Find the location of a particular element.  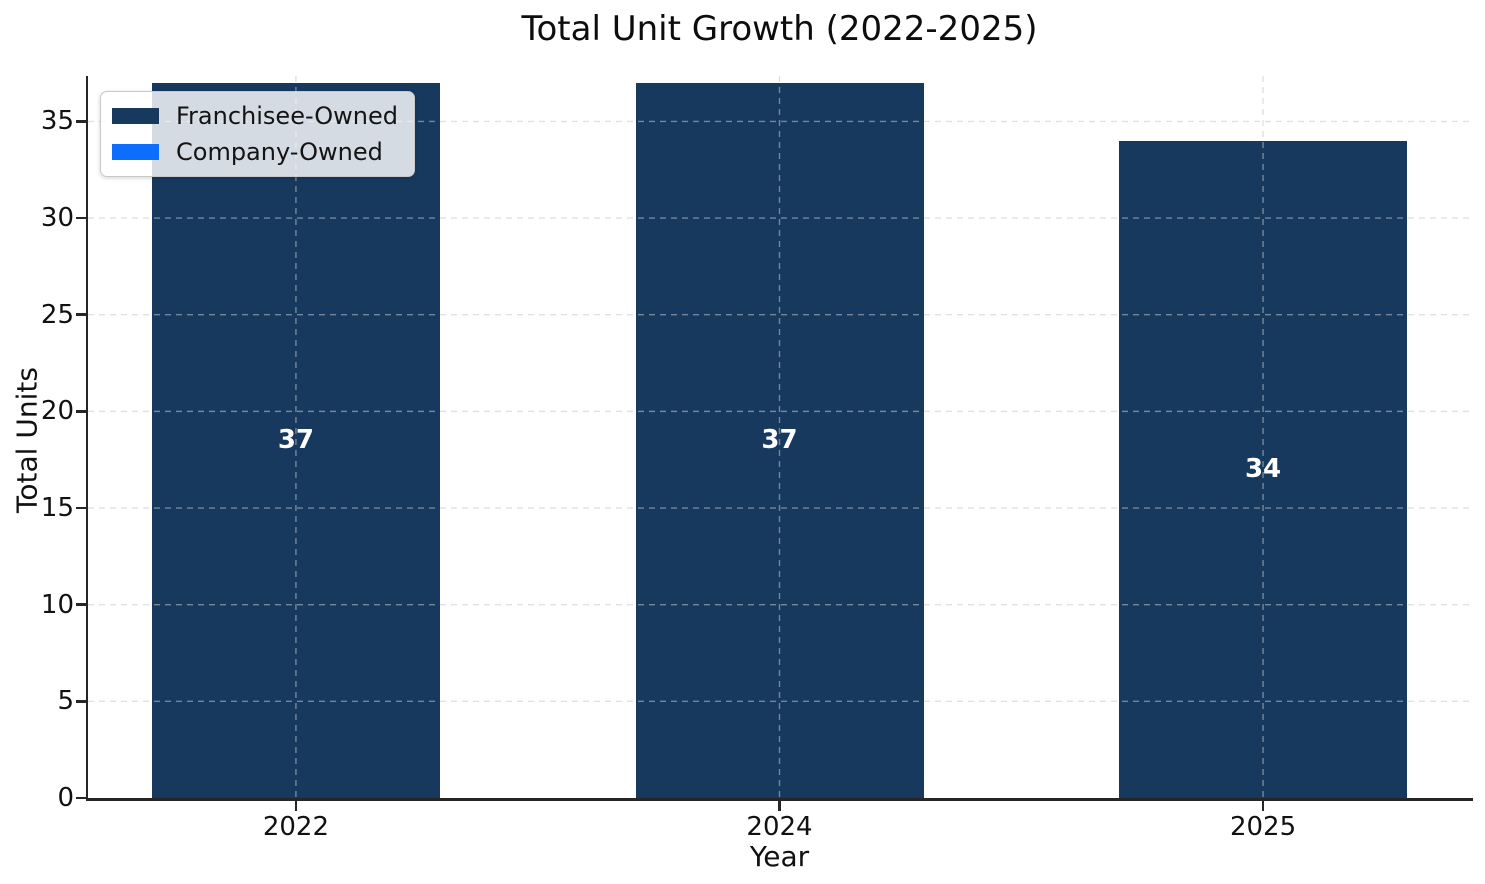

y-axis-spine is located at coordinates (86, 438).